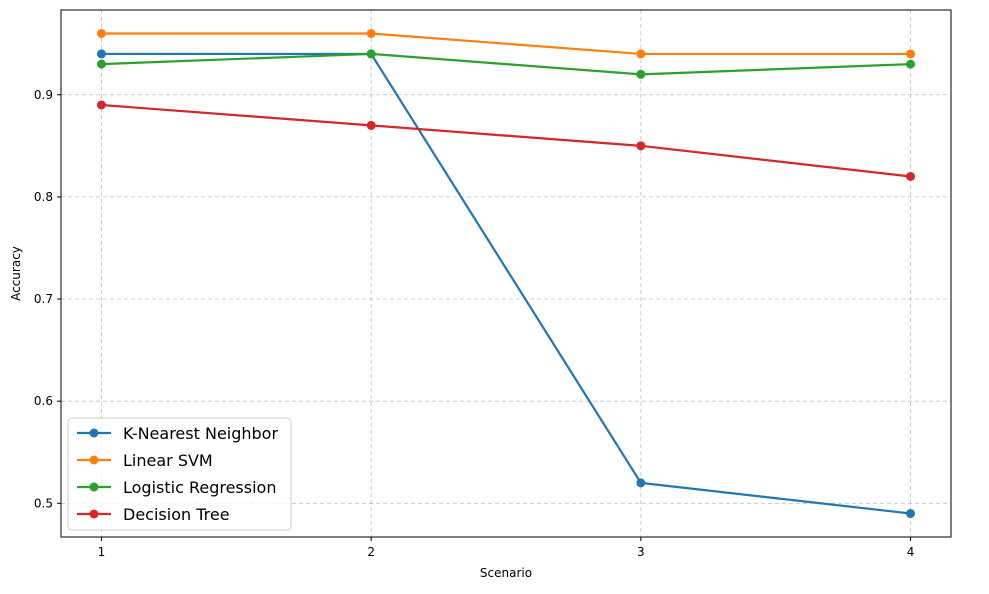  I want to click on y-tick-label: 0.9, so click(43, 95).